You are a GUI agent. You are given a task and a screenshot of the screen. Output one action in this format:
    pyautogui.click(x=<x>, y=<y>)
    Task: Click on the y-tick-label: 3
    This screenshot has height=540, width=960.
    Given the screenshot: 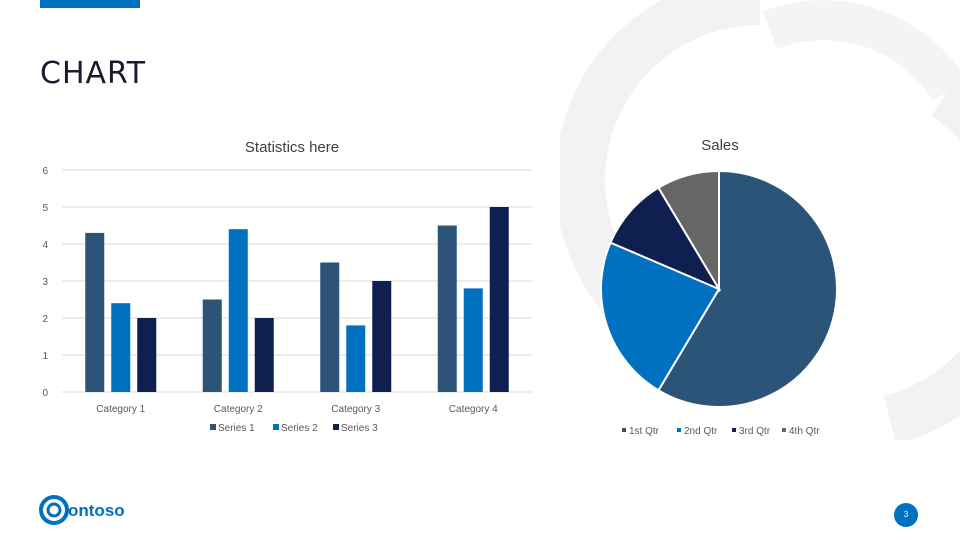 What is the action you would take?
    pyautogui.click(x=45, y=282)
    